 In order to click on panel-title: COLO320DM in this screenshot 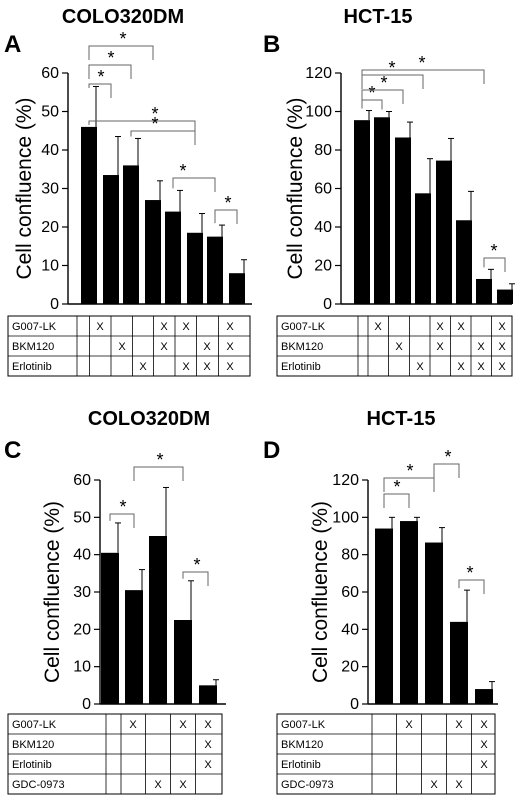, I will do `click(149, 419)`.